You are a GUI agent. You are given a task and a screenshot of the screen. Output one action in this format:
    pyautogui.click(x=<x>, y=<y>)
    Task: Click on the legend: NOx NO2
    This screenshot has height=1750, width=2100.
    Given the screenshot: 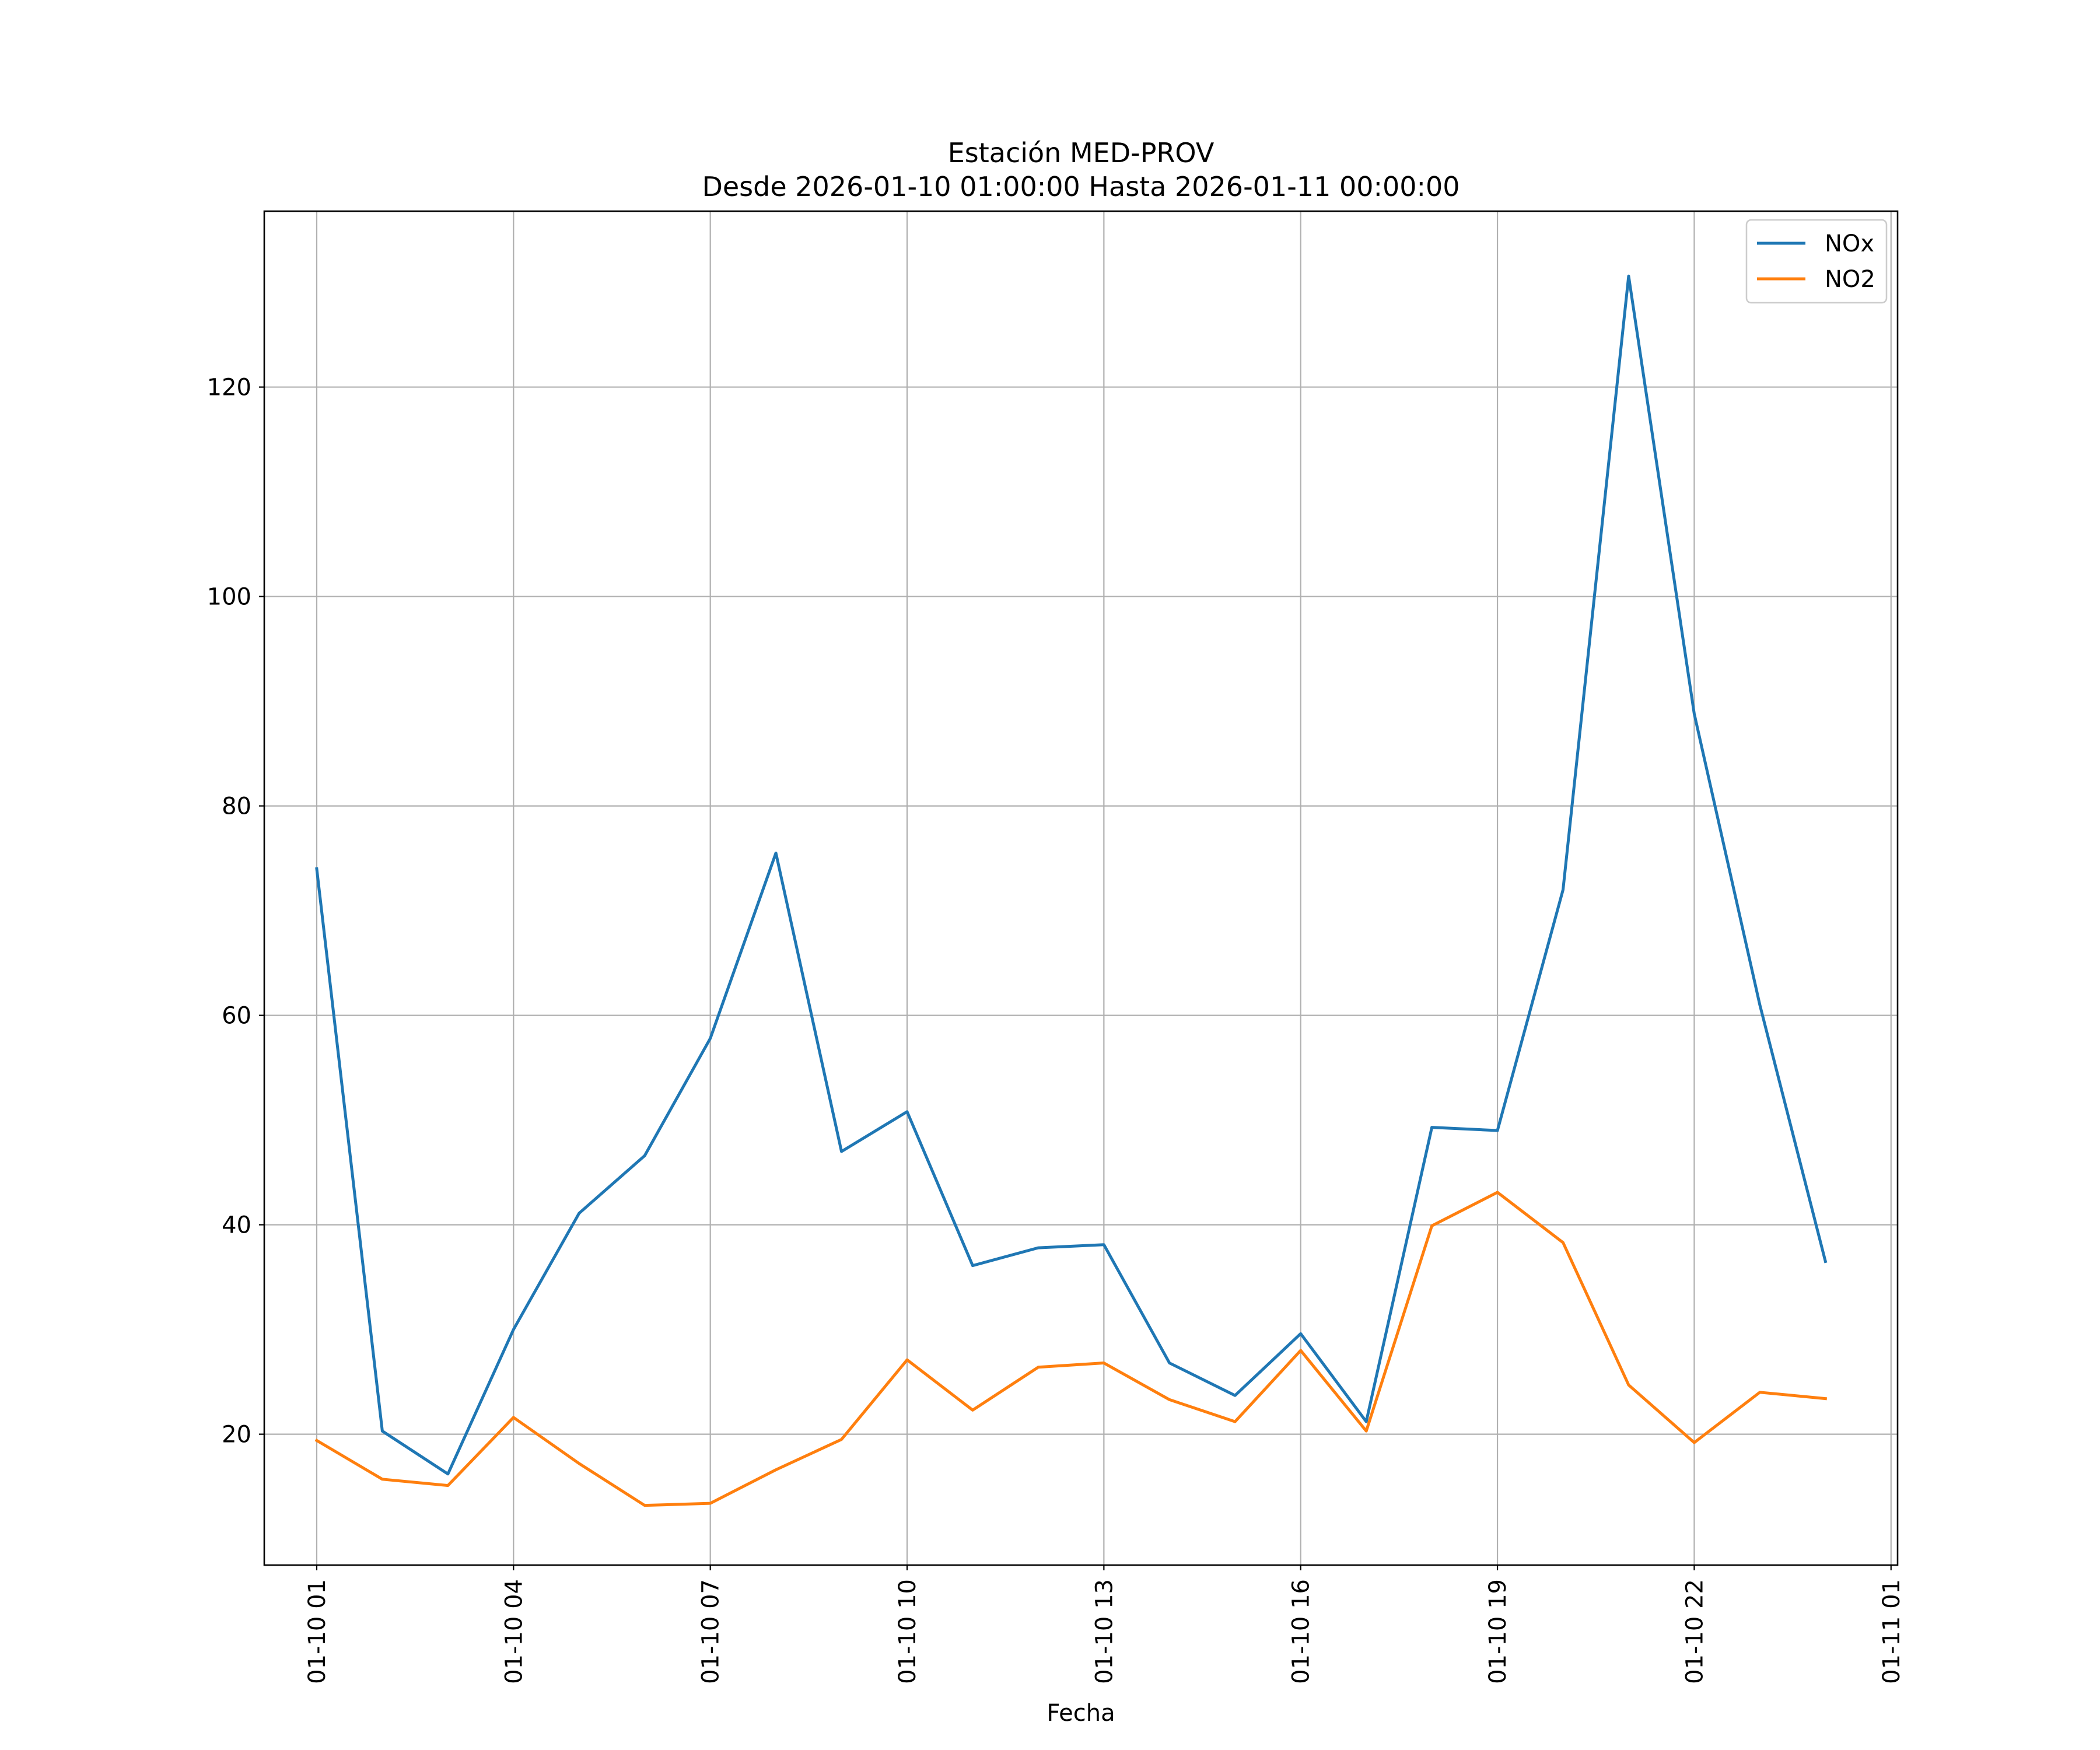 What is the action you would take?
    pyautogui.click(x=1817, y=261)
    